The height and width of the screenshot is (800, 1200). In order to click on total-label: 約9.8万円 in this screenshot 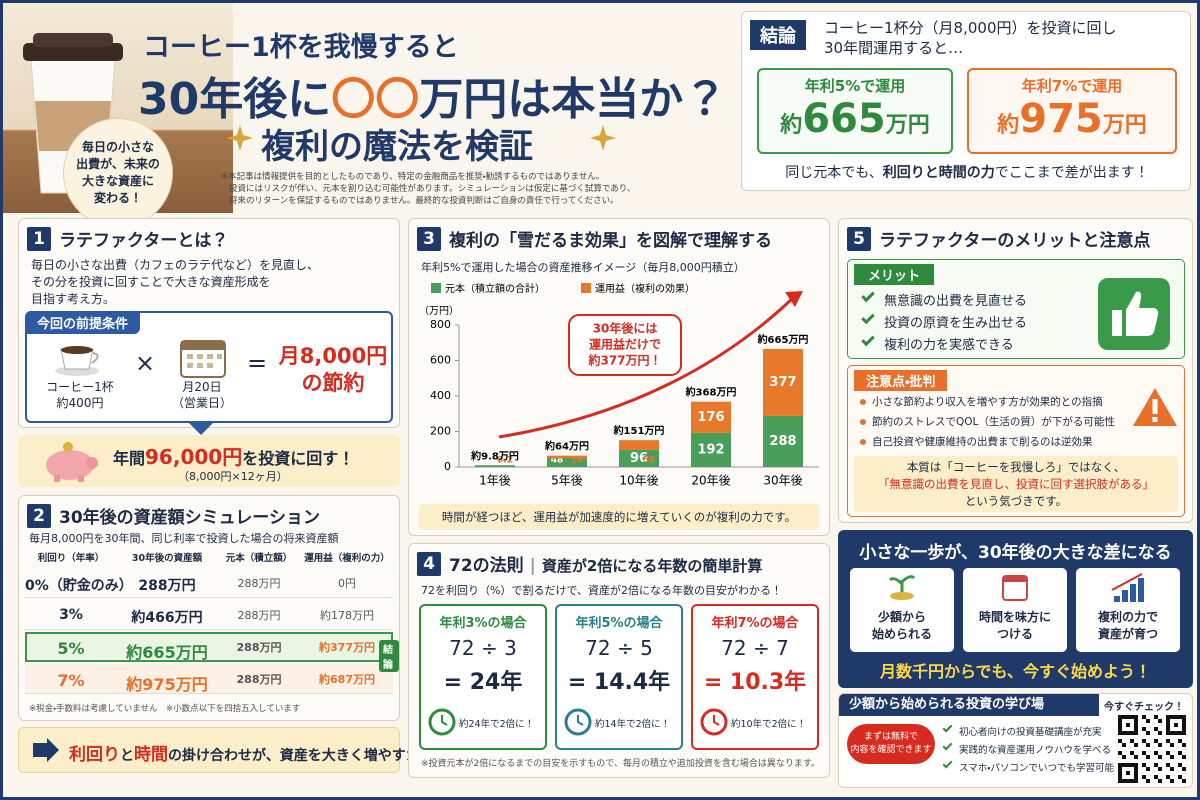, I will do `click(494, 455)`.